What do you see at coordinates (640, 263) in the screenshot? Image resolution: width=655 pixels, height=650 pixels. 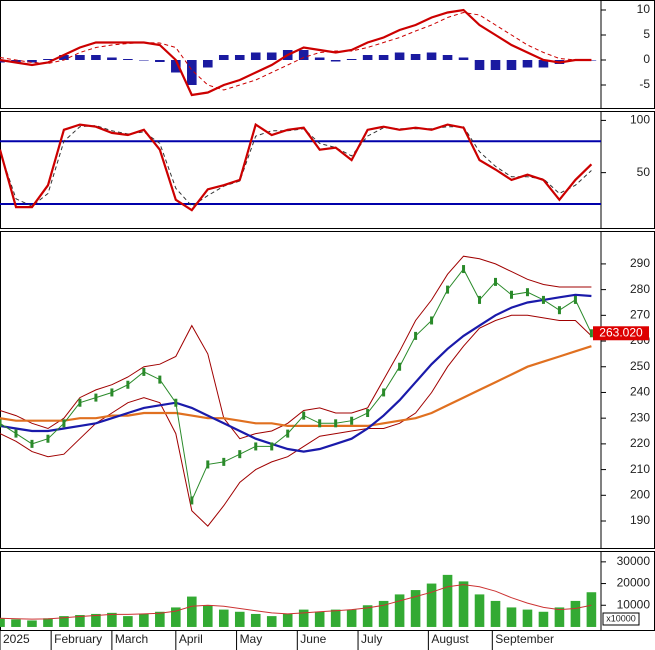 I see `y-tick-label: 290` at bounding box center [640, 263].